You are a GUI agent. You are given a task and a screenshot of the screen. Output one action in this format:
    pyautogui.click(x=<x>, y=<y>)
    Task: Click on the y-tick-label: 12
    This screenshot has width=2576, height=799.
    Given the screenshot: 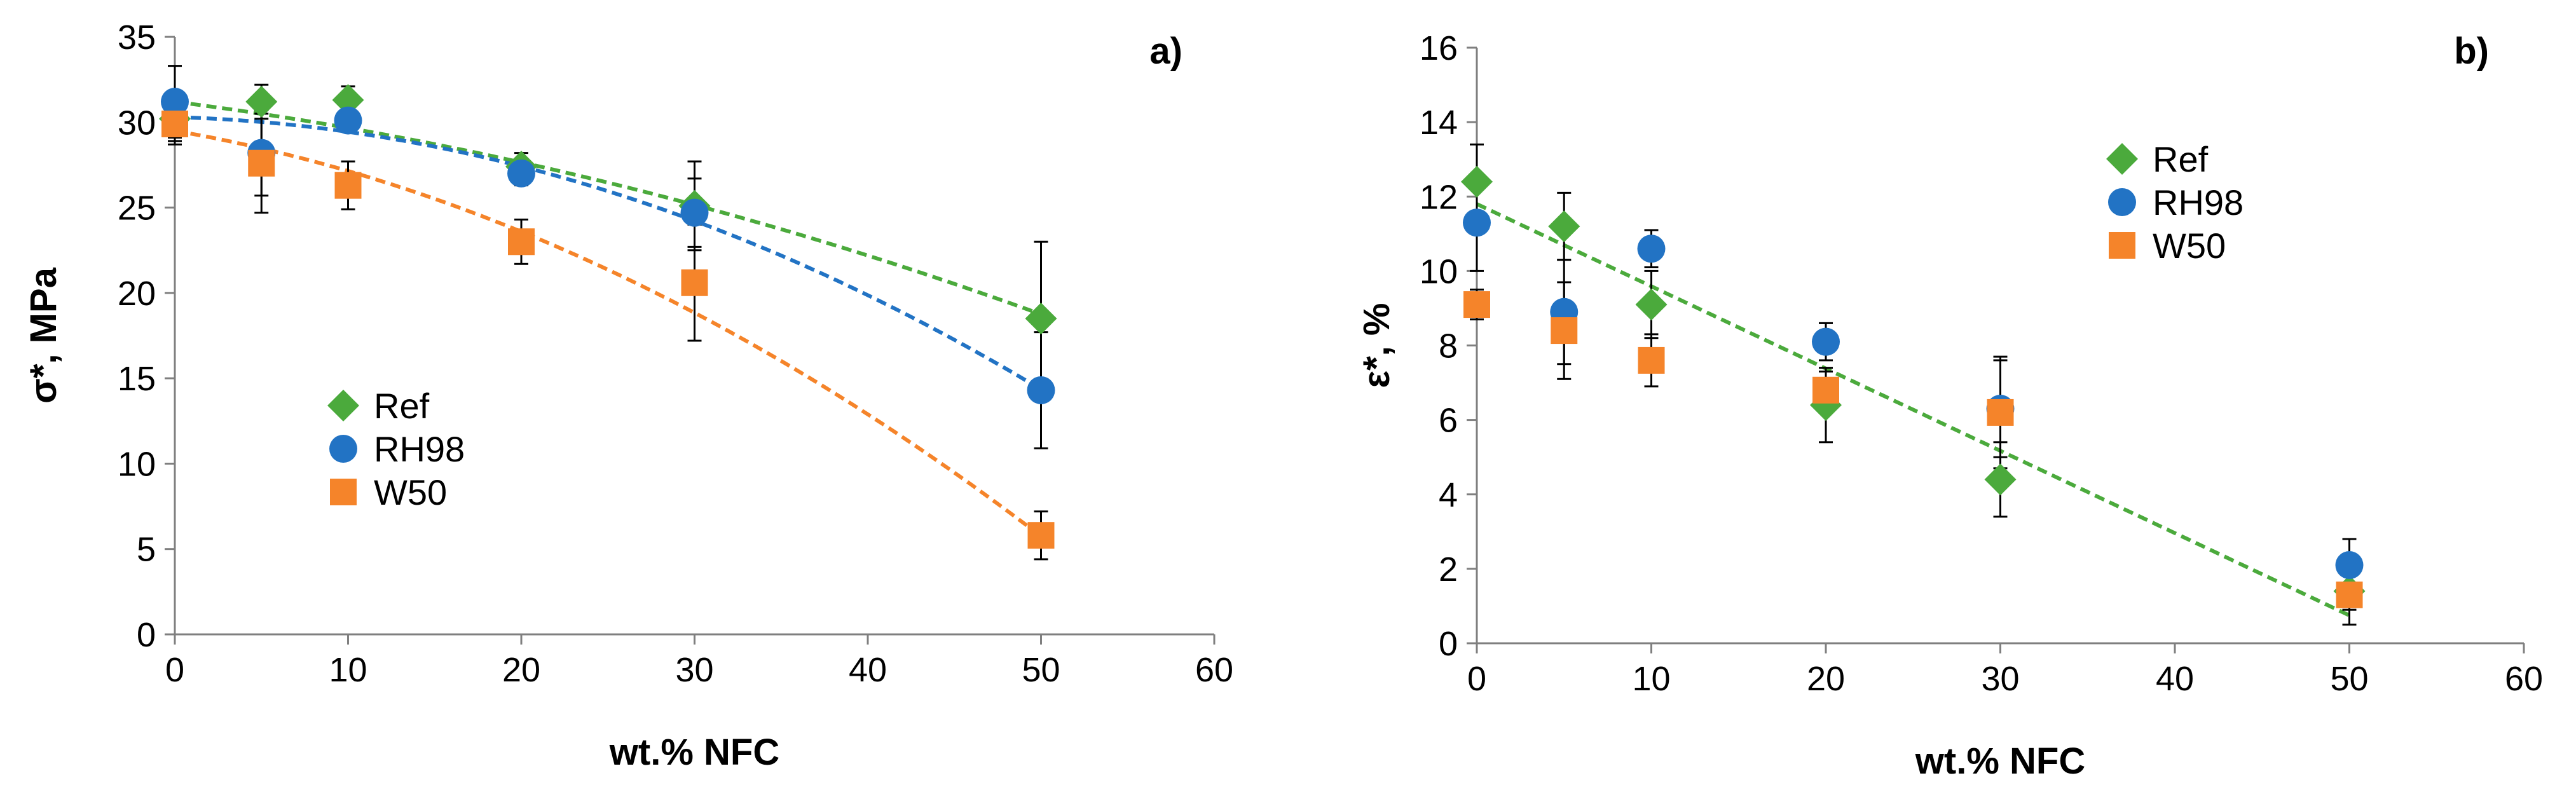 What is the action you would take?
    pyautogui.click(x=1439, y=197)
    